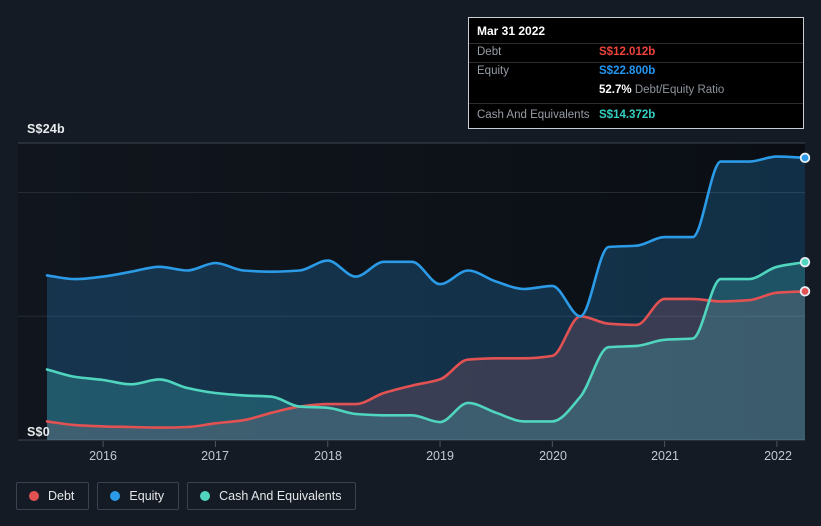  Describe the element at coordinates (533, 115) in the screenshot. I see `tooltip-cash-label: Cash And Equivalents` at that location.